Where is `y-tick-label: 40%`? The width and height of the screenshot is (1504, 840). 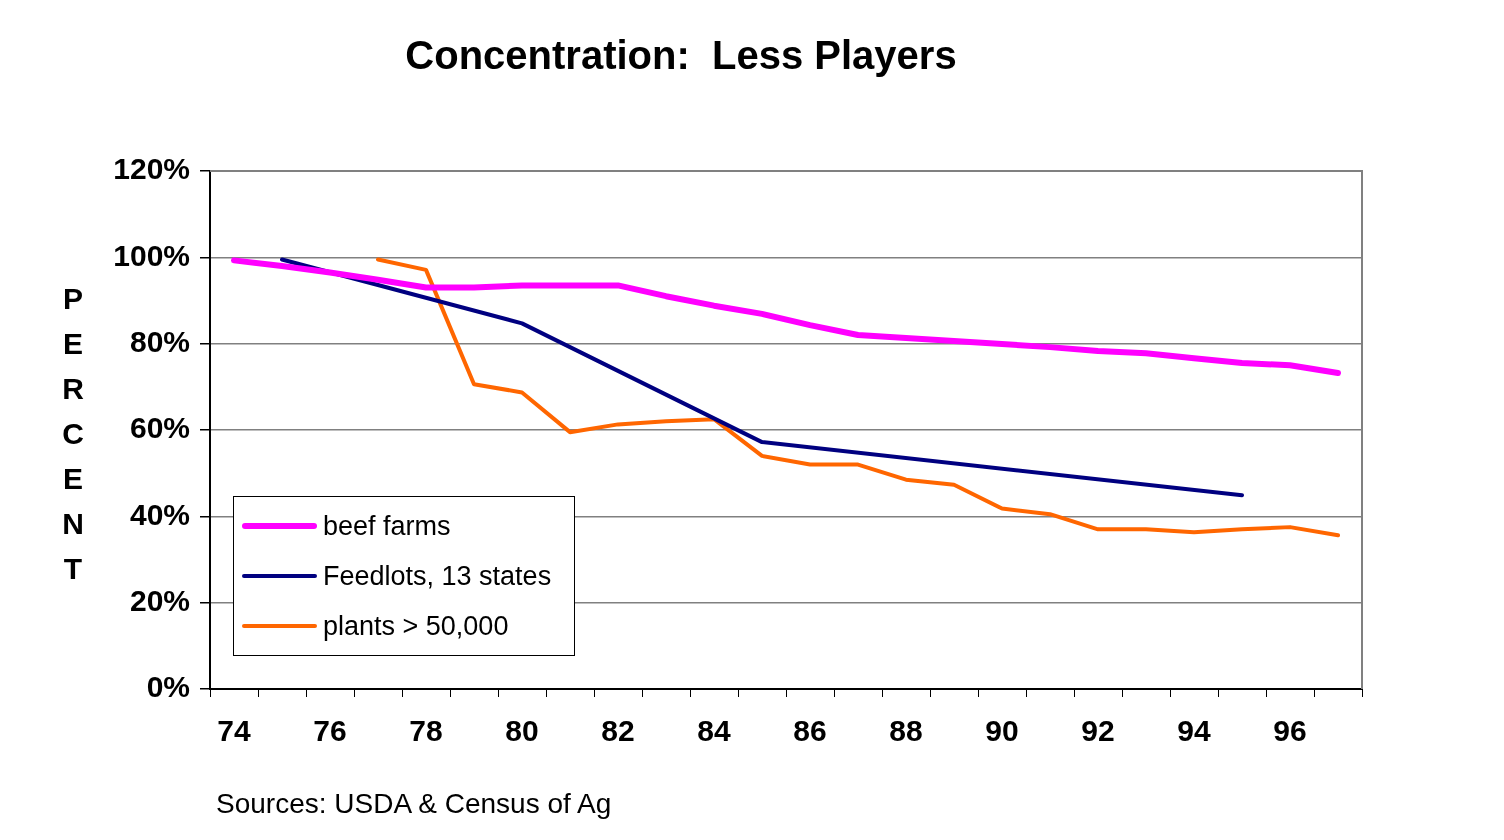
y-tick-label: 40% is located at coordinates (159, 514).